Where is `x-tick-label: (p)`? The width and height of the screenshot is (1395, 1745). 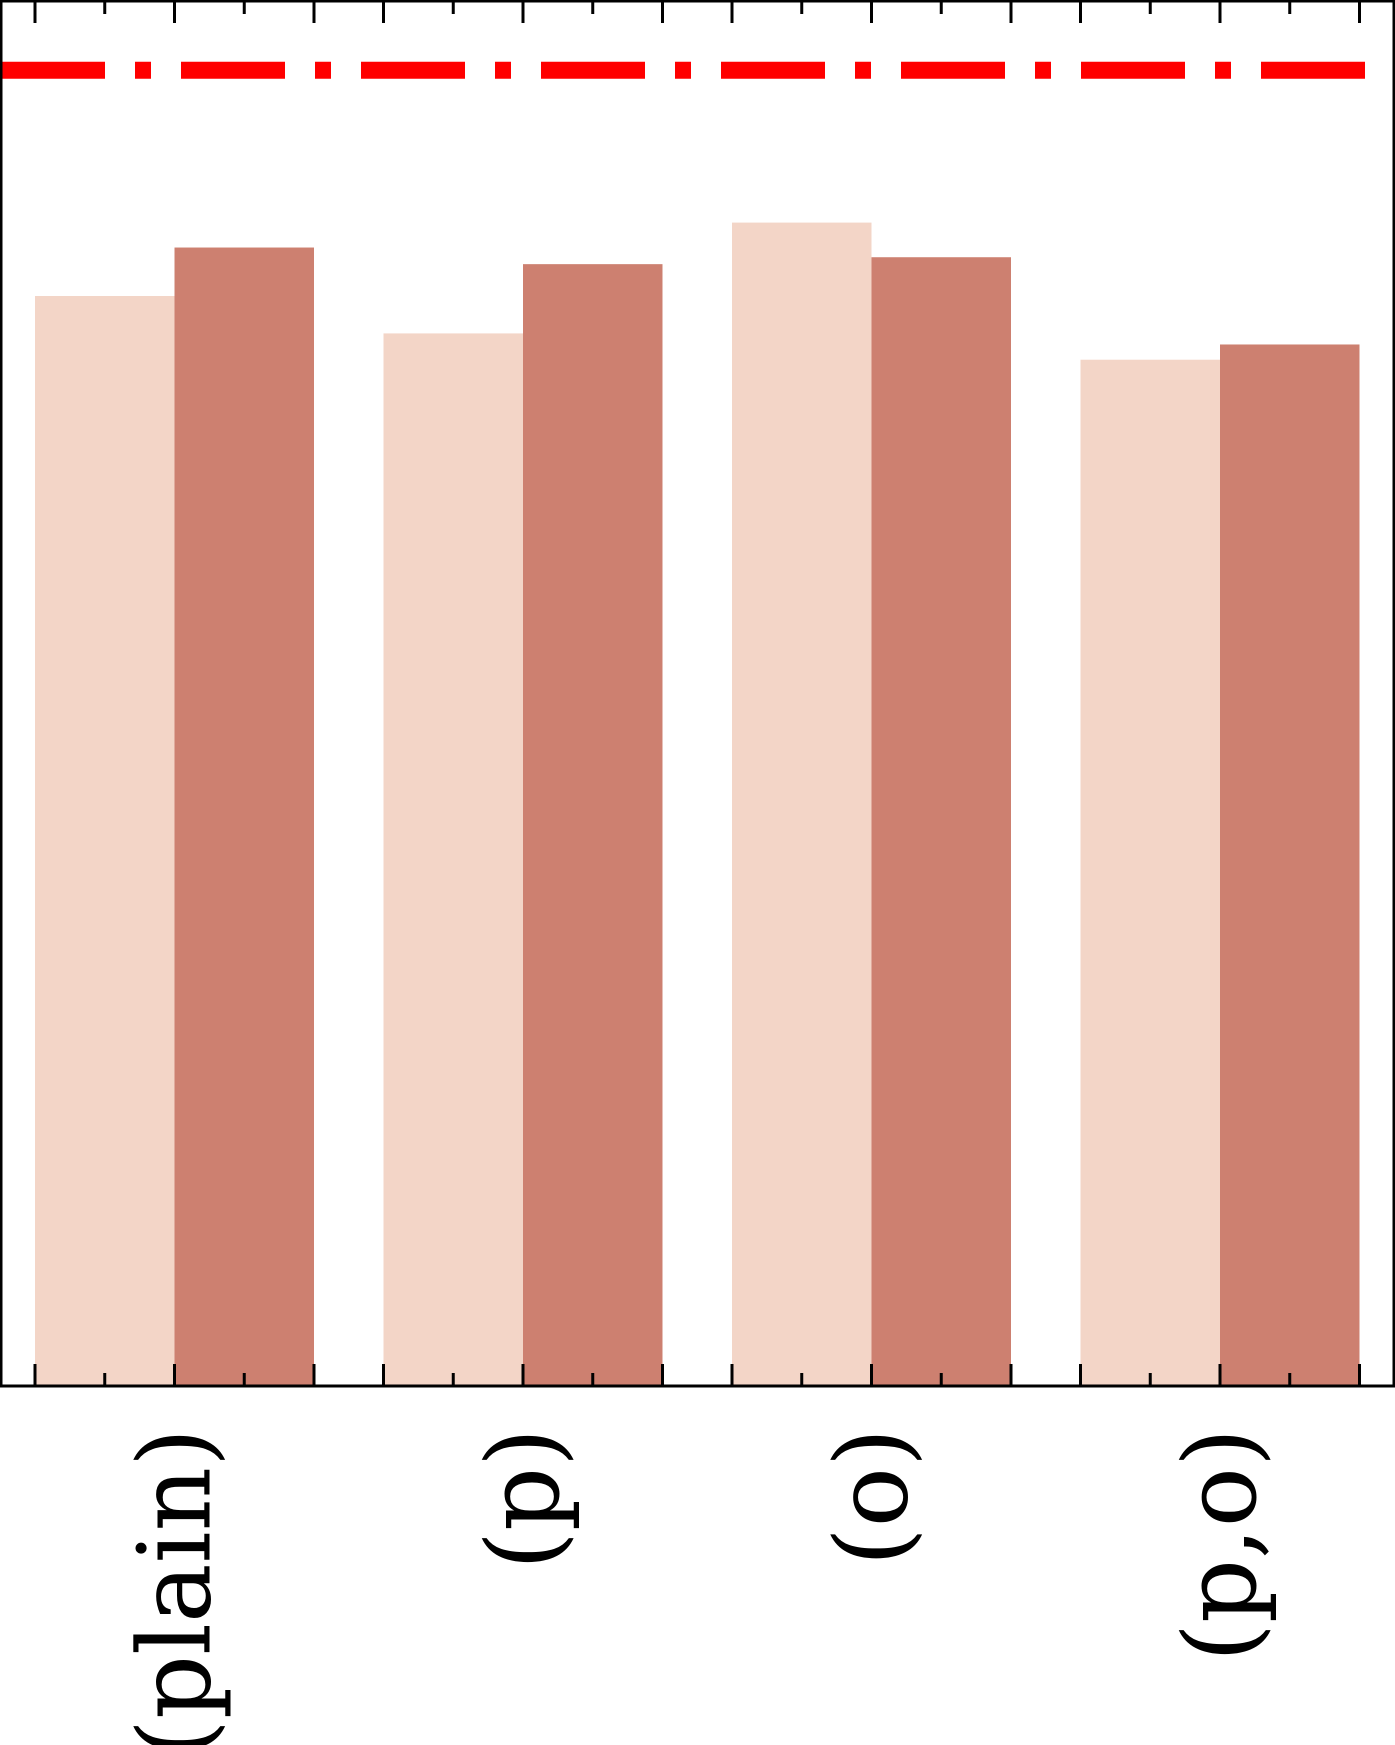 x-tick-label: (p) is located at coordinates (523, 1499).